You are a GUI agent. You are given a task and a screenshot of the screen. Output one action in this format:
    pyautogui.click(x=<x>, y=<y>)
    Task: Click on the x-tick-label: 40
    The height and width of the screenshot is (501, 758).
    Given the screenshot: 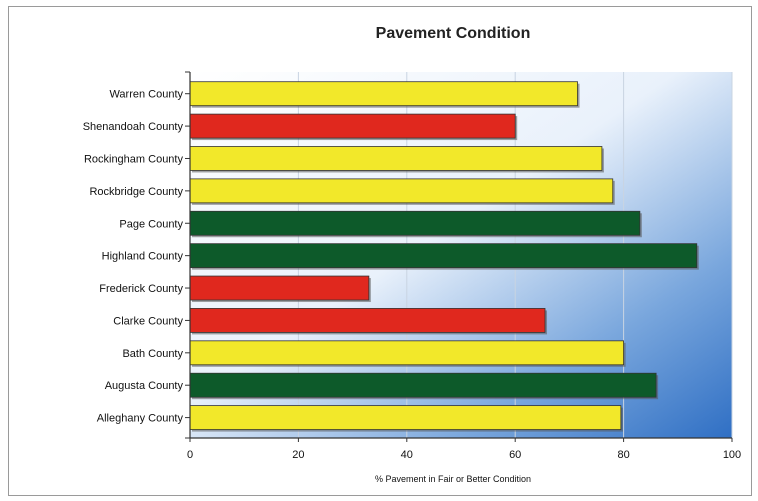 What is the action you would take?
    pyautogui.click(x=407, y=455)
    